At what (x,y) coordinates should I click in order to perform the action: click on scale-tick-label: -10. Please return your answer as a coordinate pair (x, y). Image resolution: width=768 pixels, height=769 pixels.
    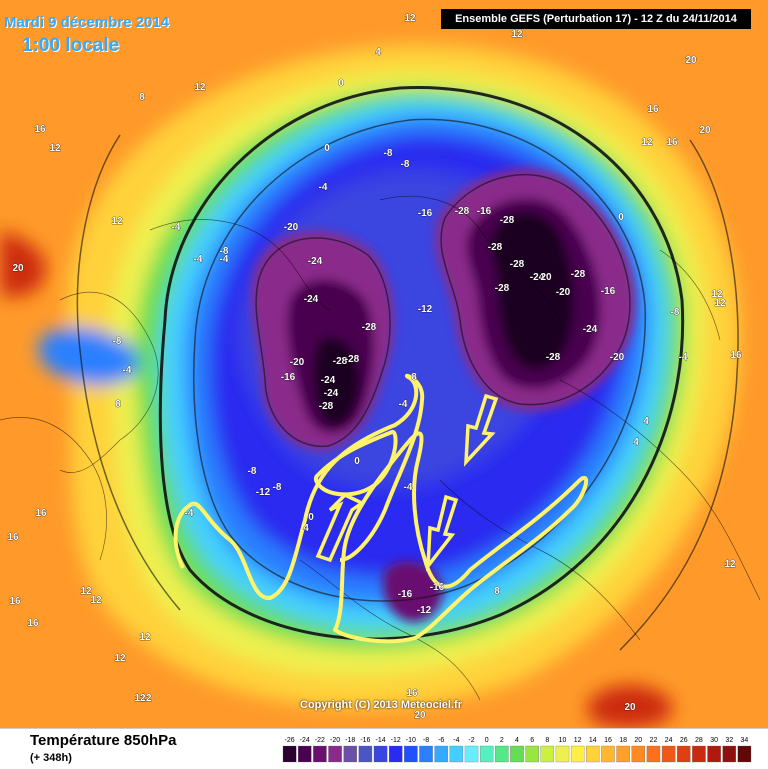
    Looking at the image, I should click on (411, 740).